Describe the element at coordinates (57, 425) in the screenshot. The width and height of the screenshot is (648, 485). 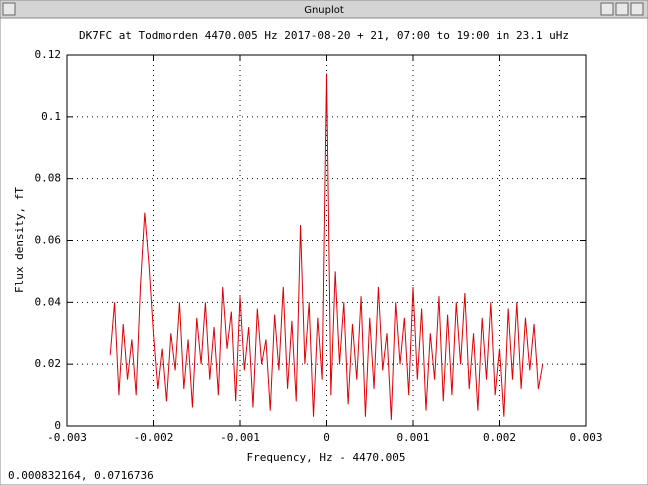
I see `y-tick-label: 0` at that location.